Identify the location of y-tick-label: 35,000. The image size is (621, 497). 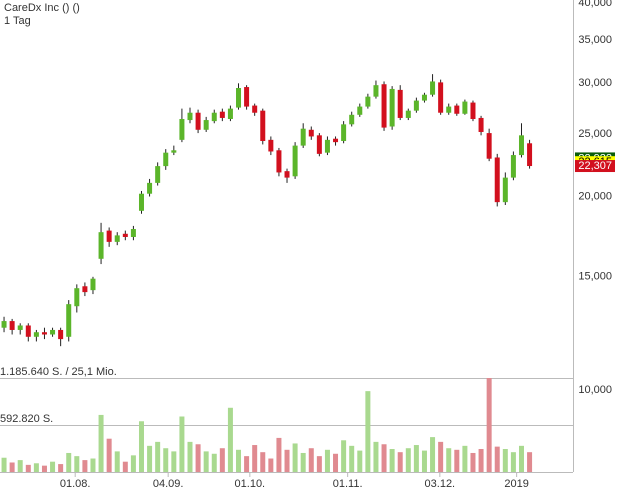
(595, 40).